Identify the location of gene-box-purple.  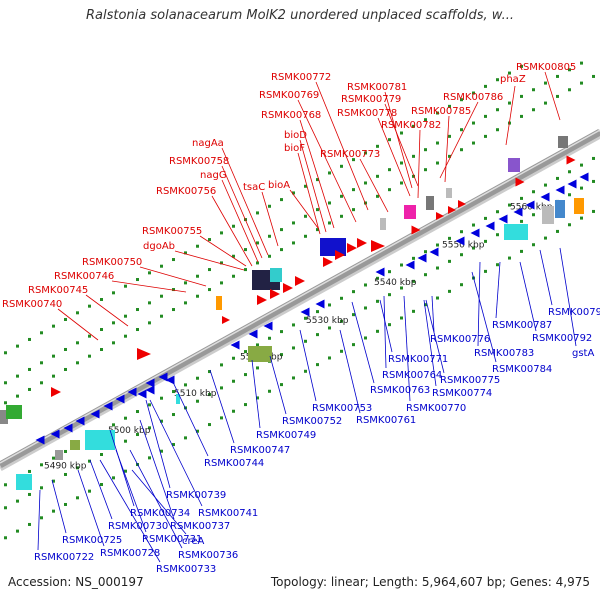
(514, 165).